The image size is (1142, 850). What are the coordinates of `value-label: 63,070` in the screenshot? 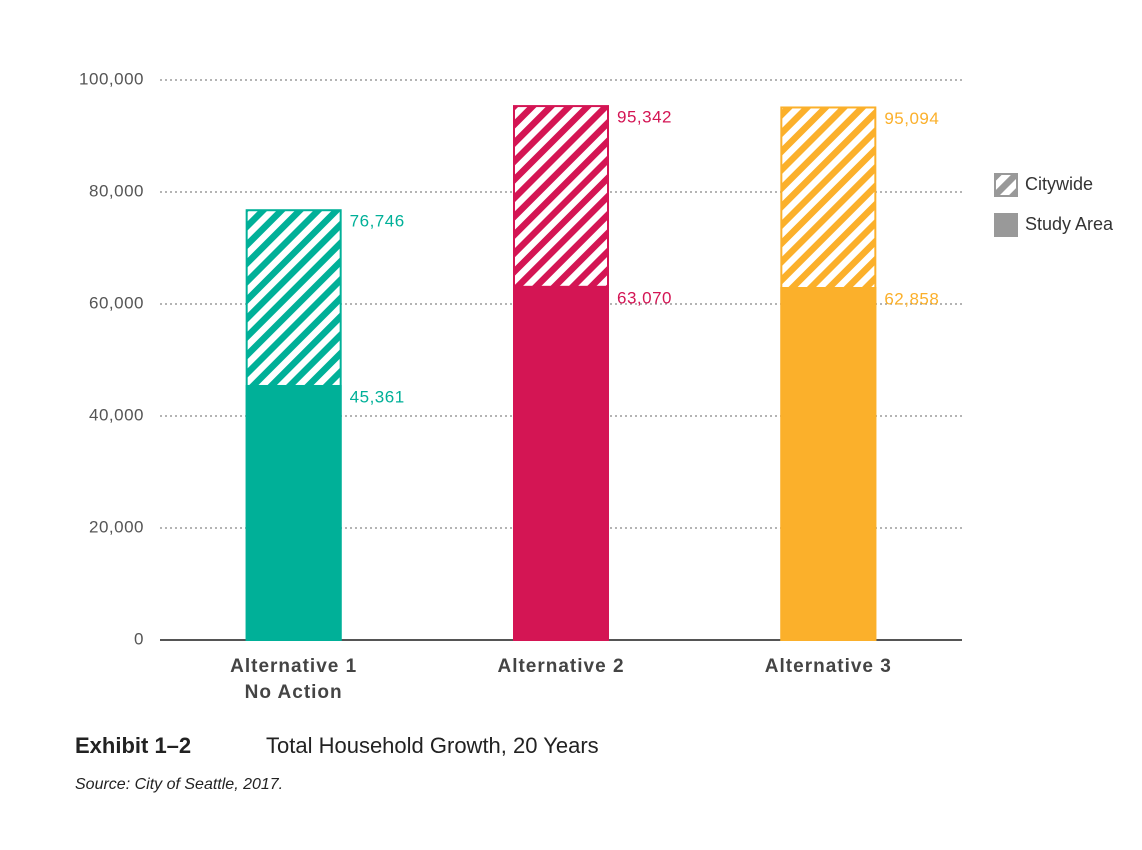 It's located at (644, 297).